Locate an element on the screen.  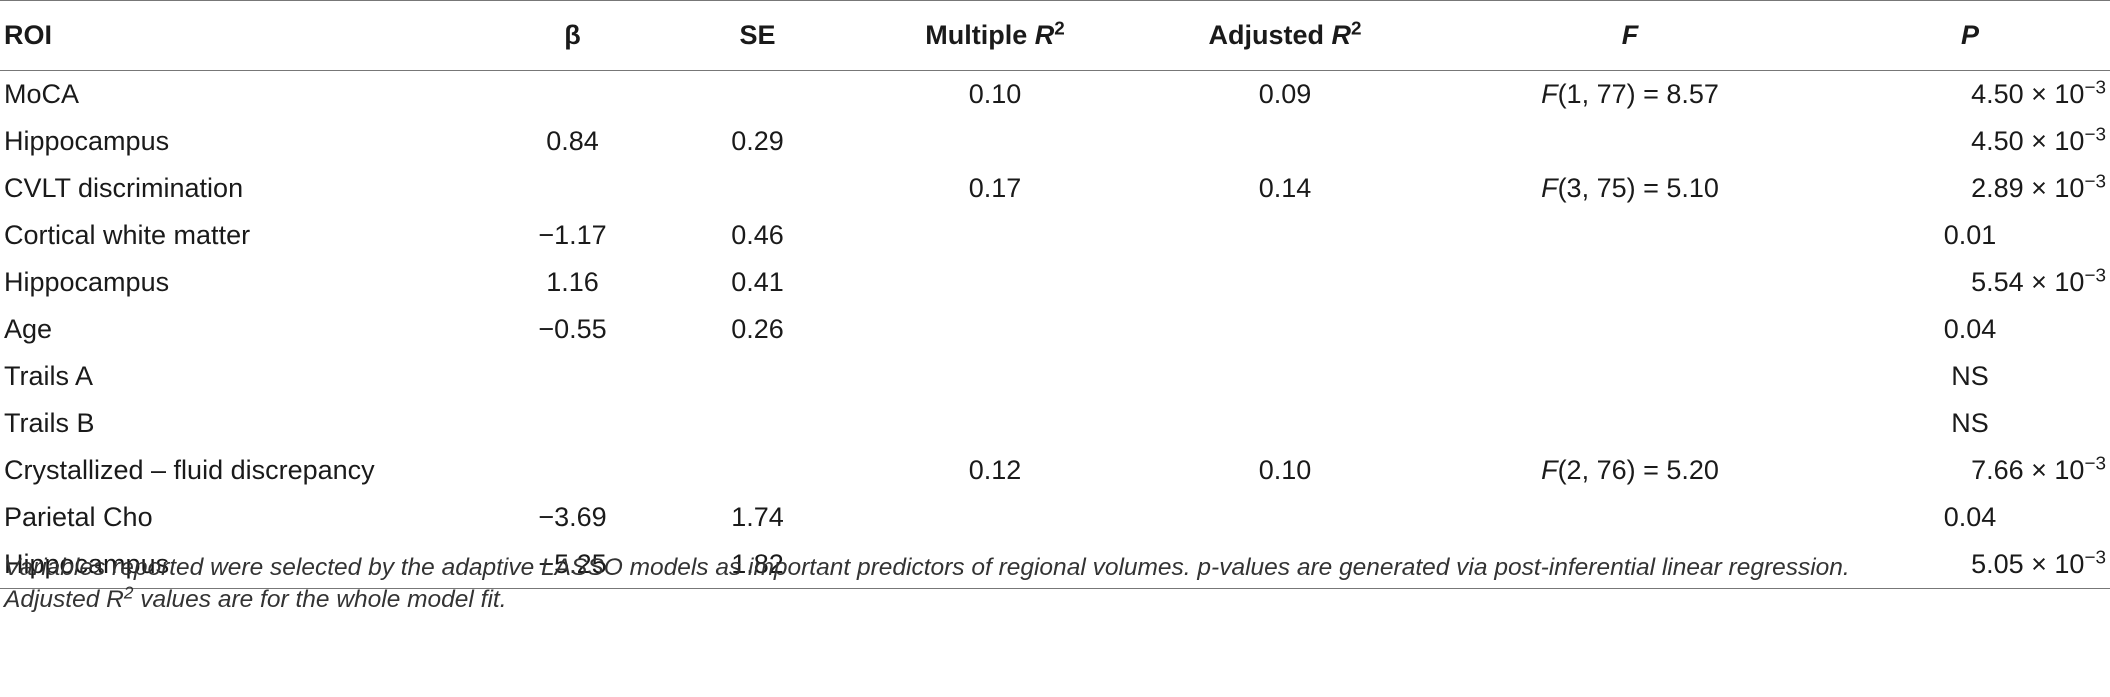
cell-roi: Cortical white matter is located at coordinates (127, 234).